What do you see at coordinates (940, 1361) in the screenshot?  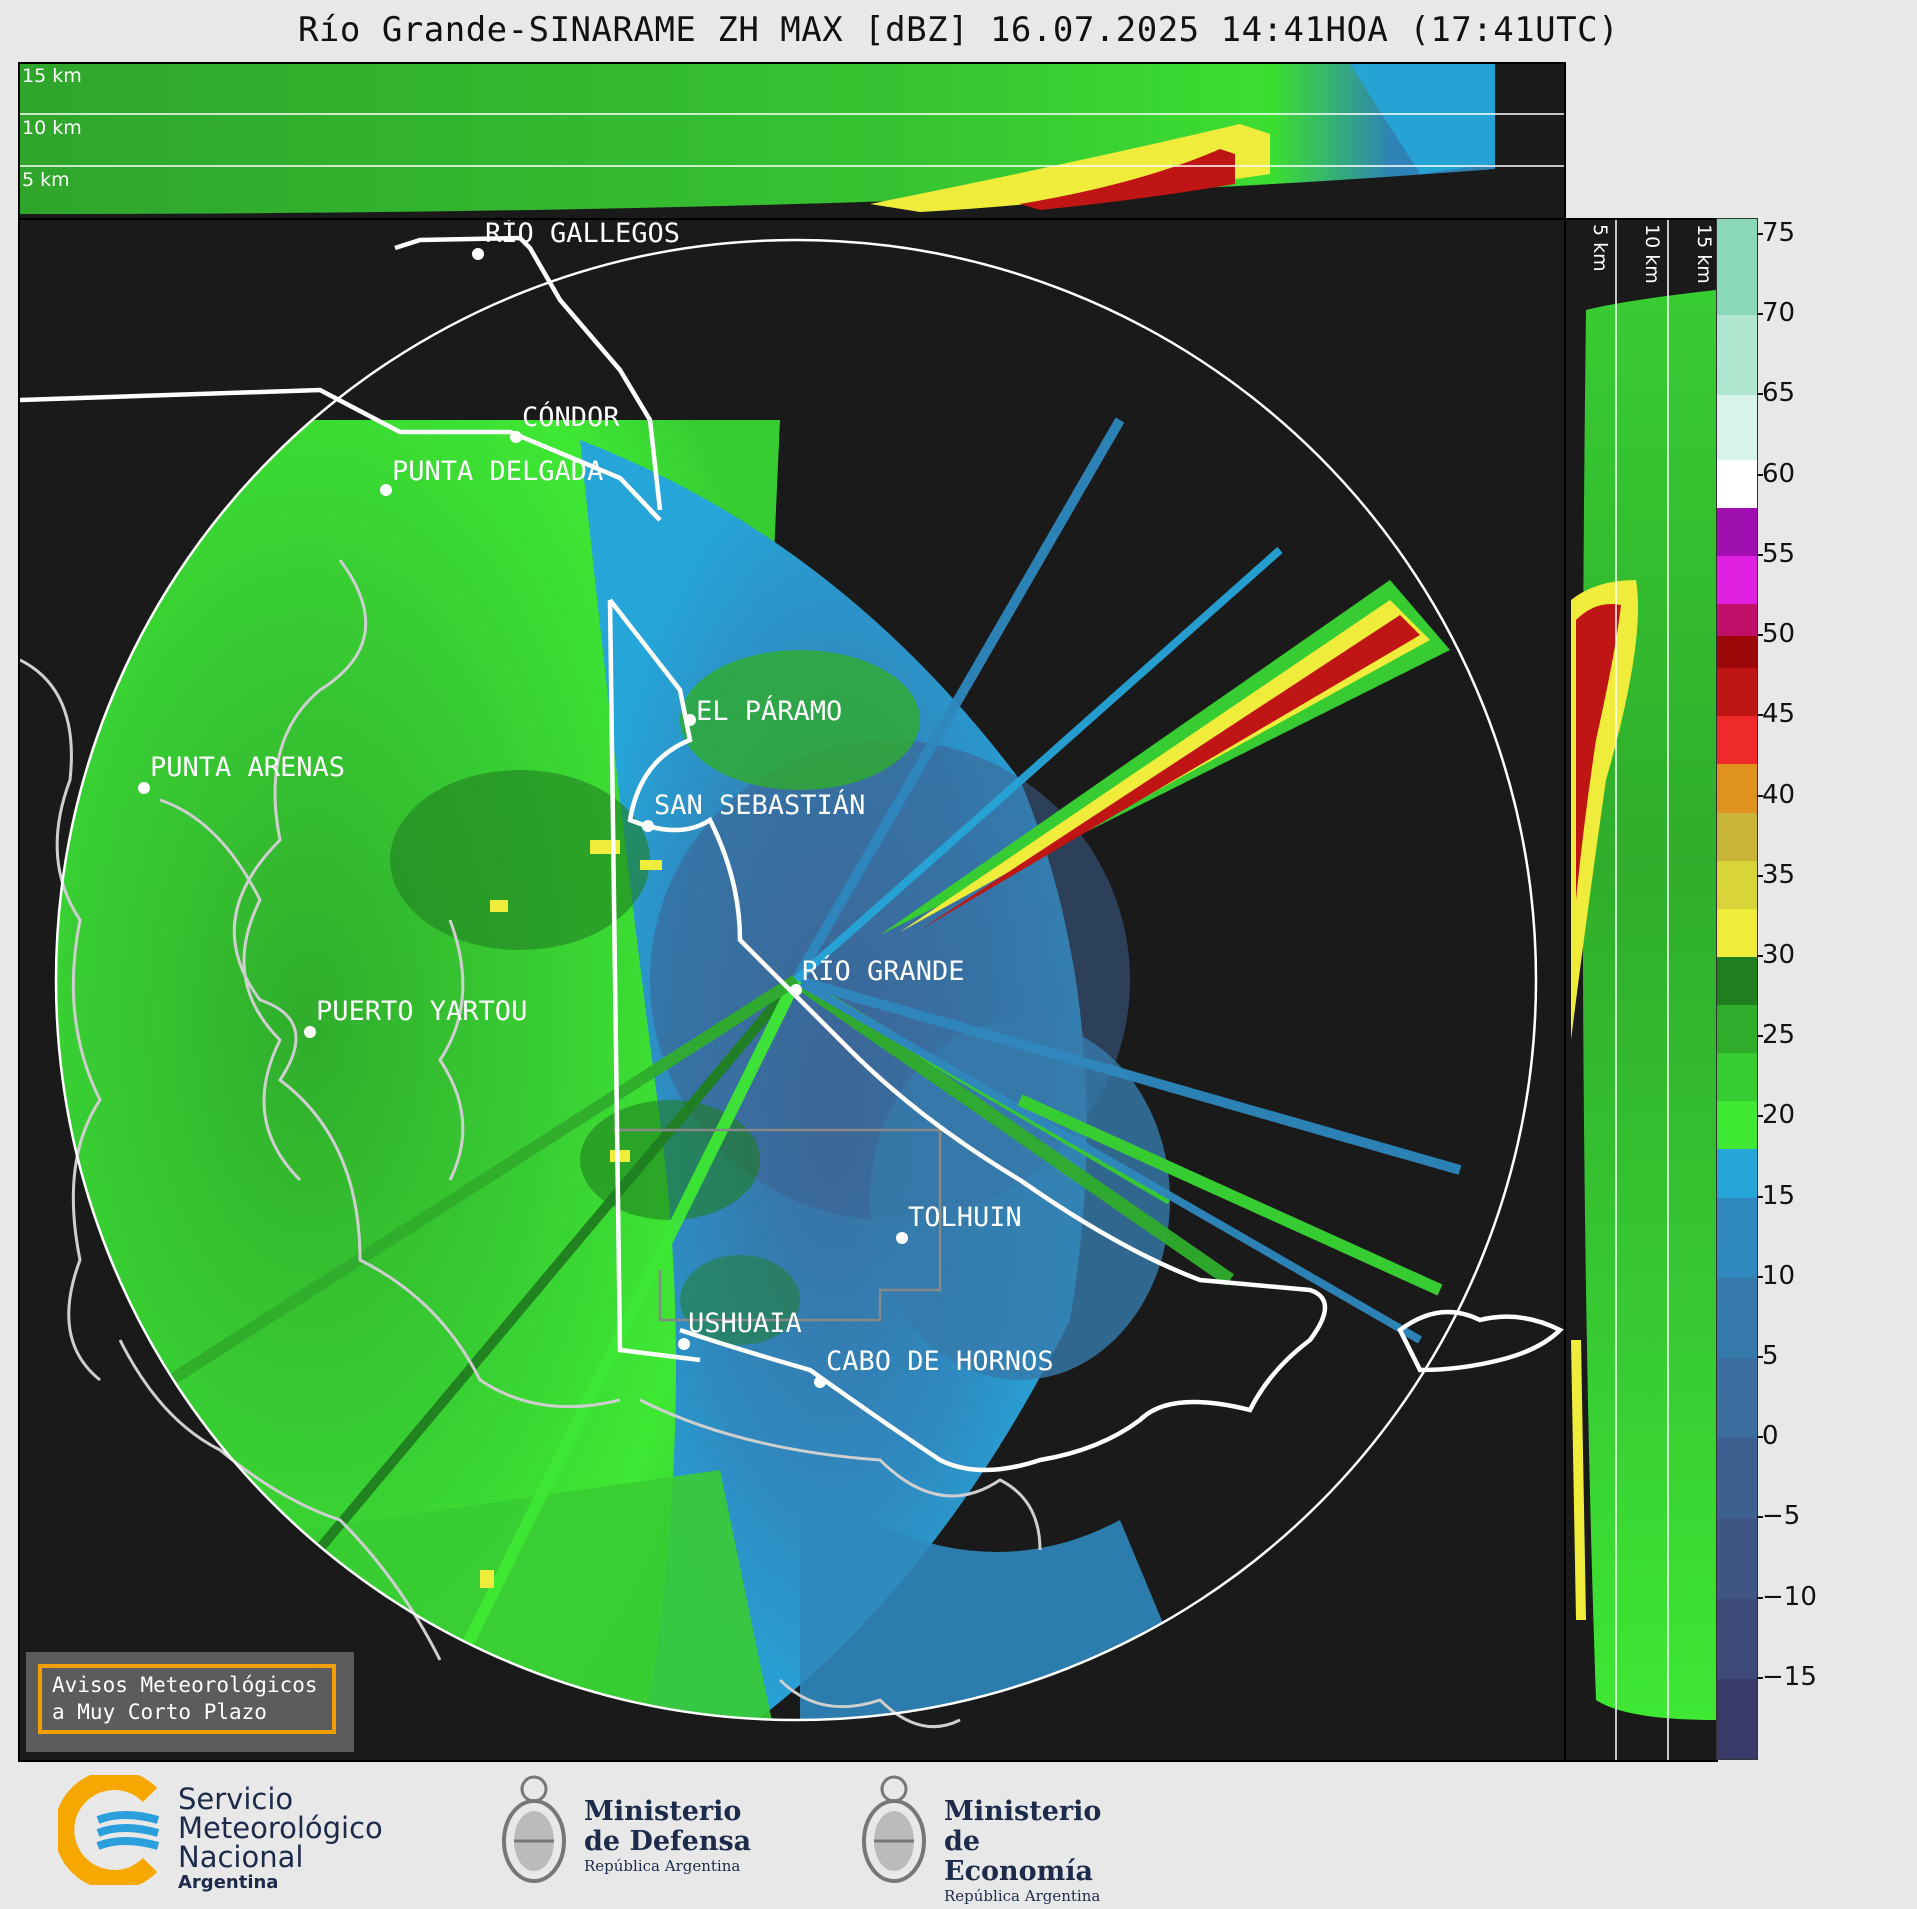 I see `city-label-cabo-de-hornos: CABO DE HORNOS` at bounding box center [940, 1361].